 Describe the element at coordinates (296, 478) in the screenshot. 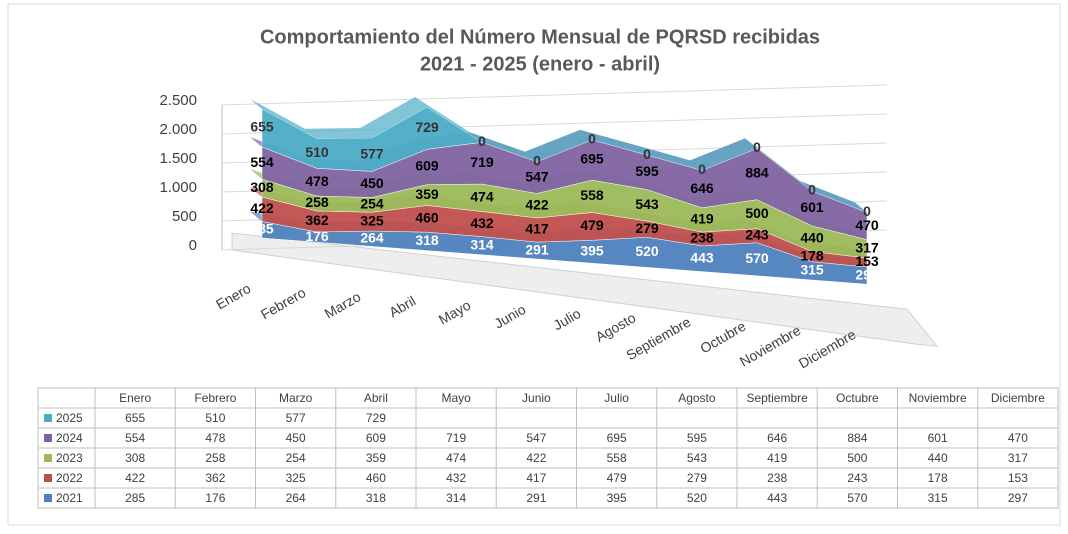

I see `table-cell: 325` at that location.